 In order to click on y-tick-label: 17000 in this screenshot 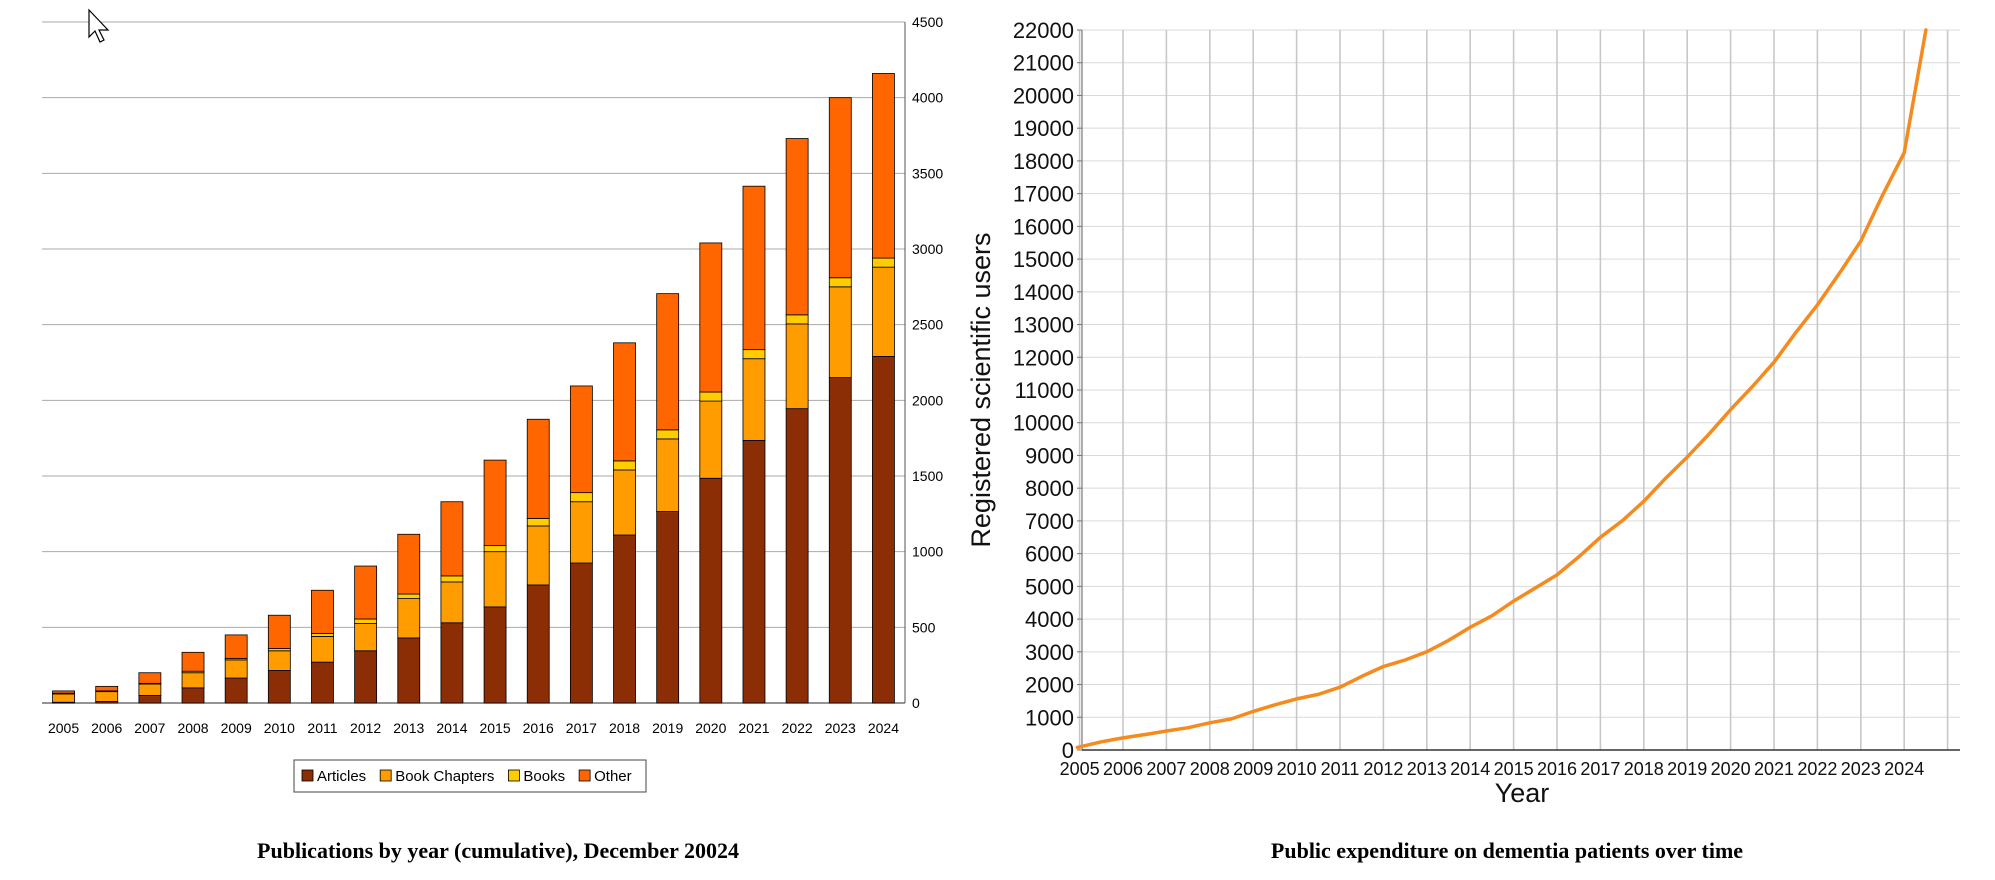, I will do `click(1043, 194)`.